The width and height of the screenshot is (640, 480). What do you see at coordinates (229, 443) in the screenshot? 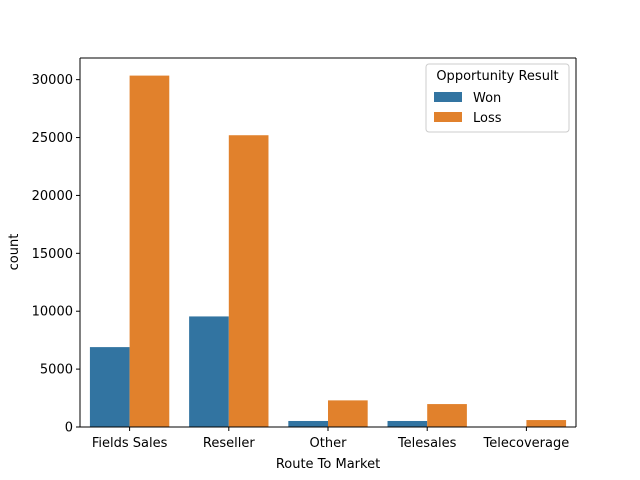
I see `x-tick-label: Reseller` at bounding box center [229, 443].